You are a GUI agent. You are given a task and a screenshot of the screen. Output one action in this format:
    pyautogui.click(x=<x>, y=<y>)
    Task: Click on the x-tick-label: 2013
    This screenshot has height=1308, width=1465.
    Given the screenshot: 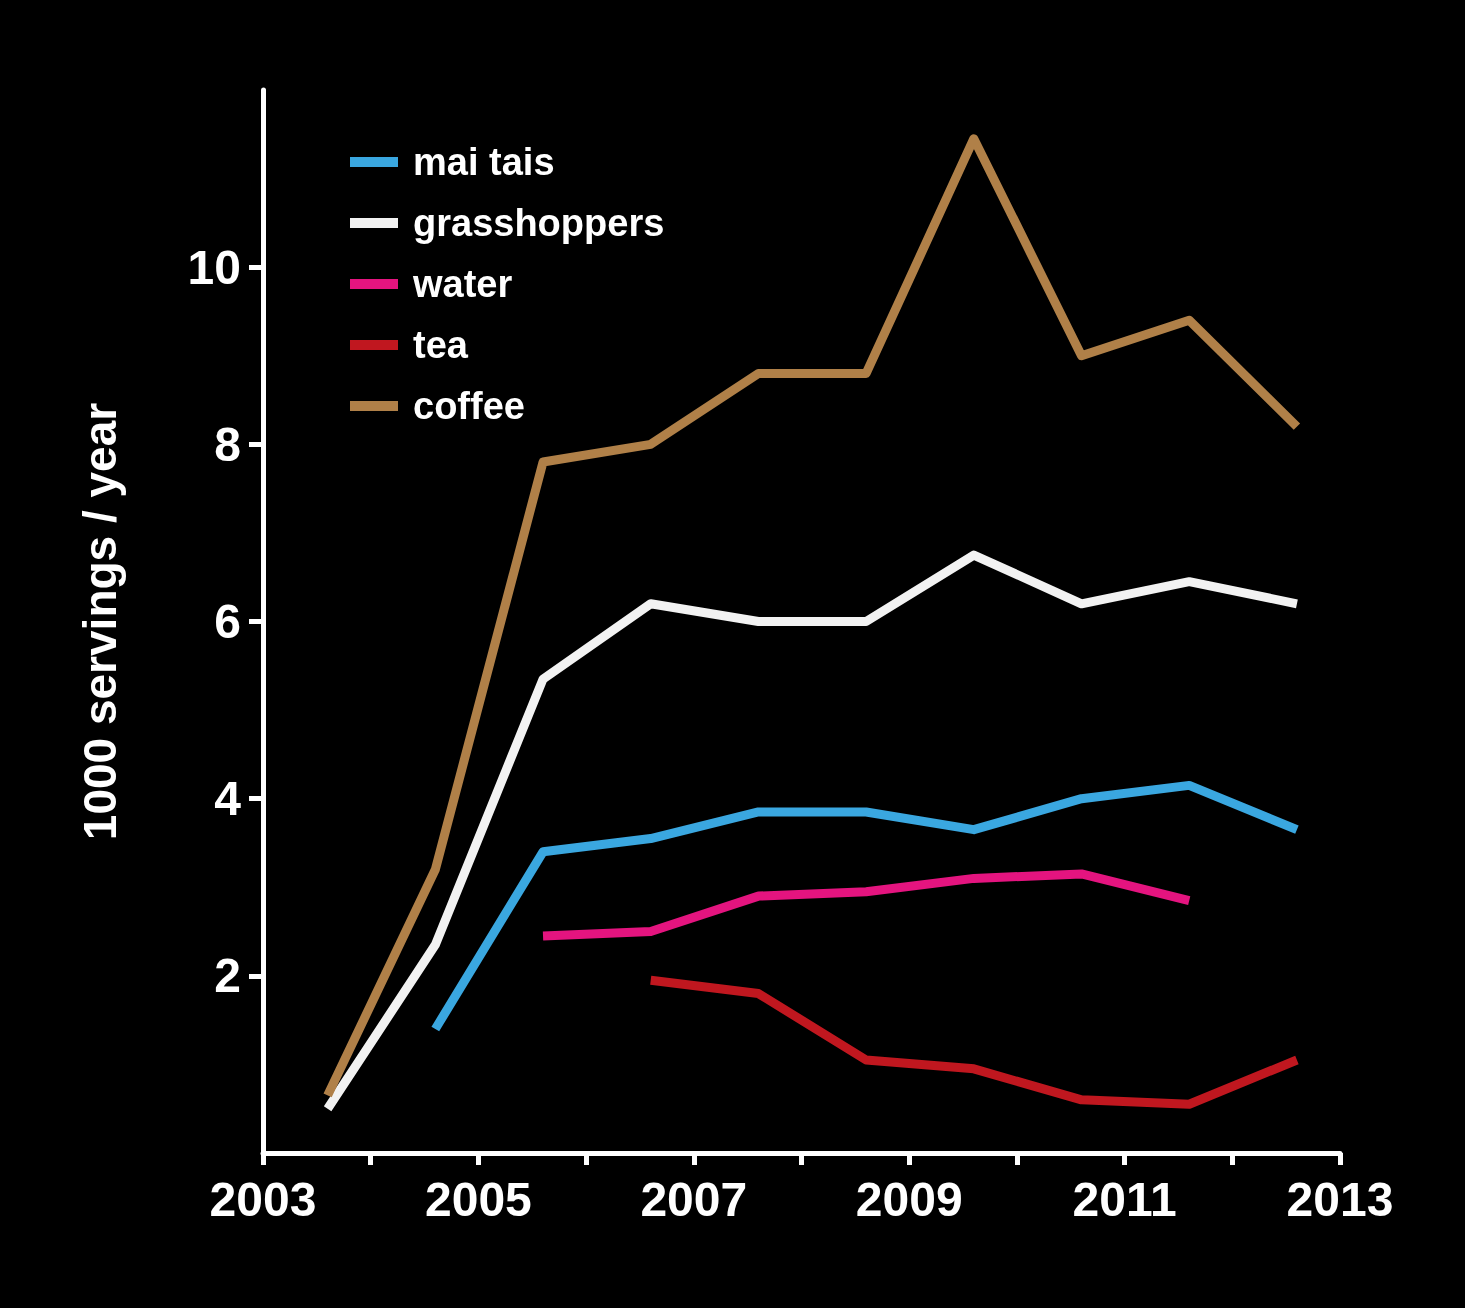 What is the action you would take?
    pyautogui.click(x=1340, y=1199)
    